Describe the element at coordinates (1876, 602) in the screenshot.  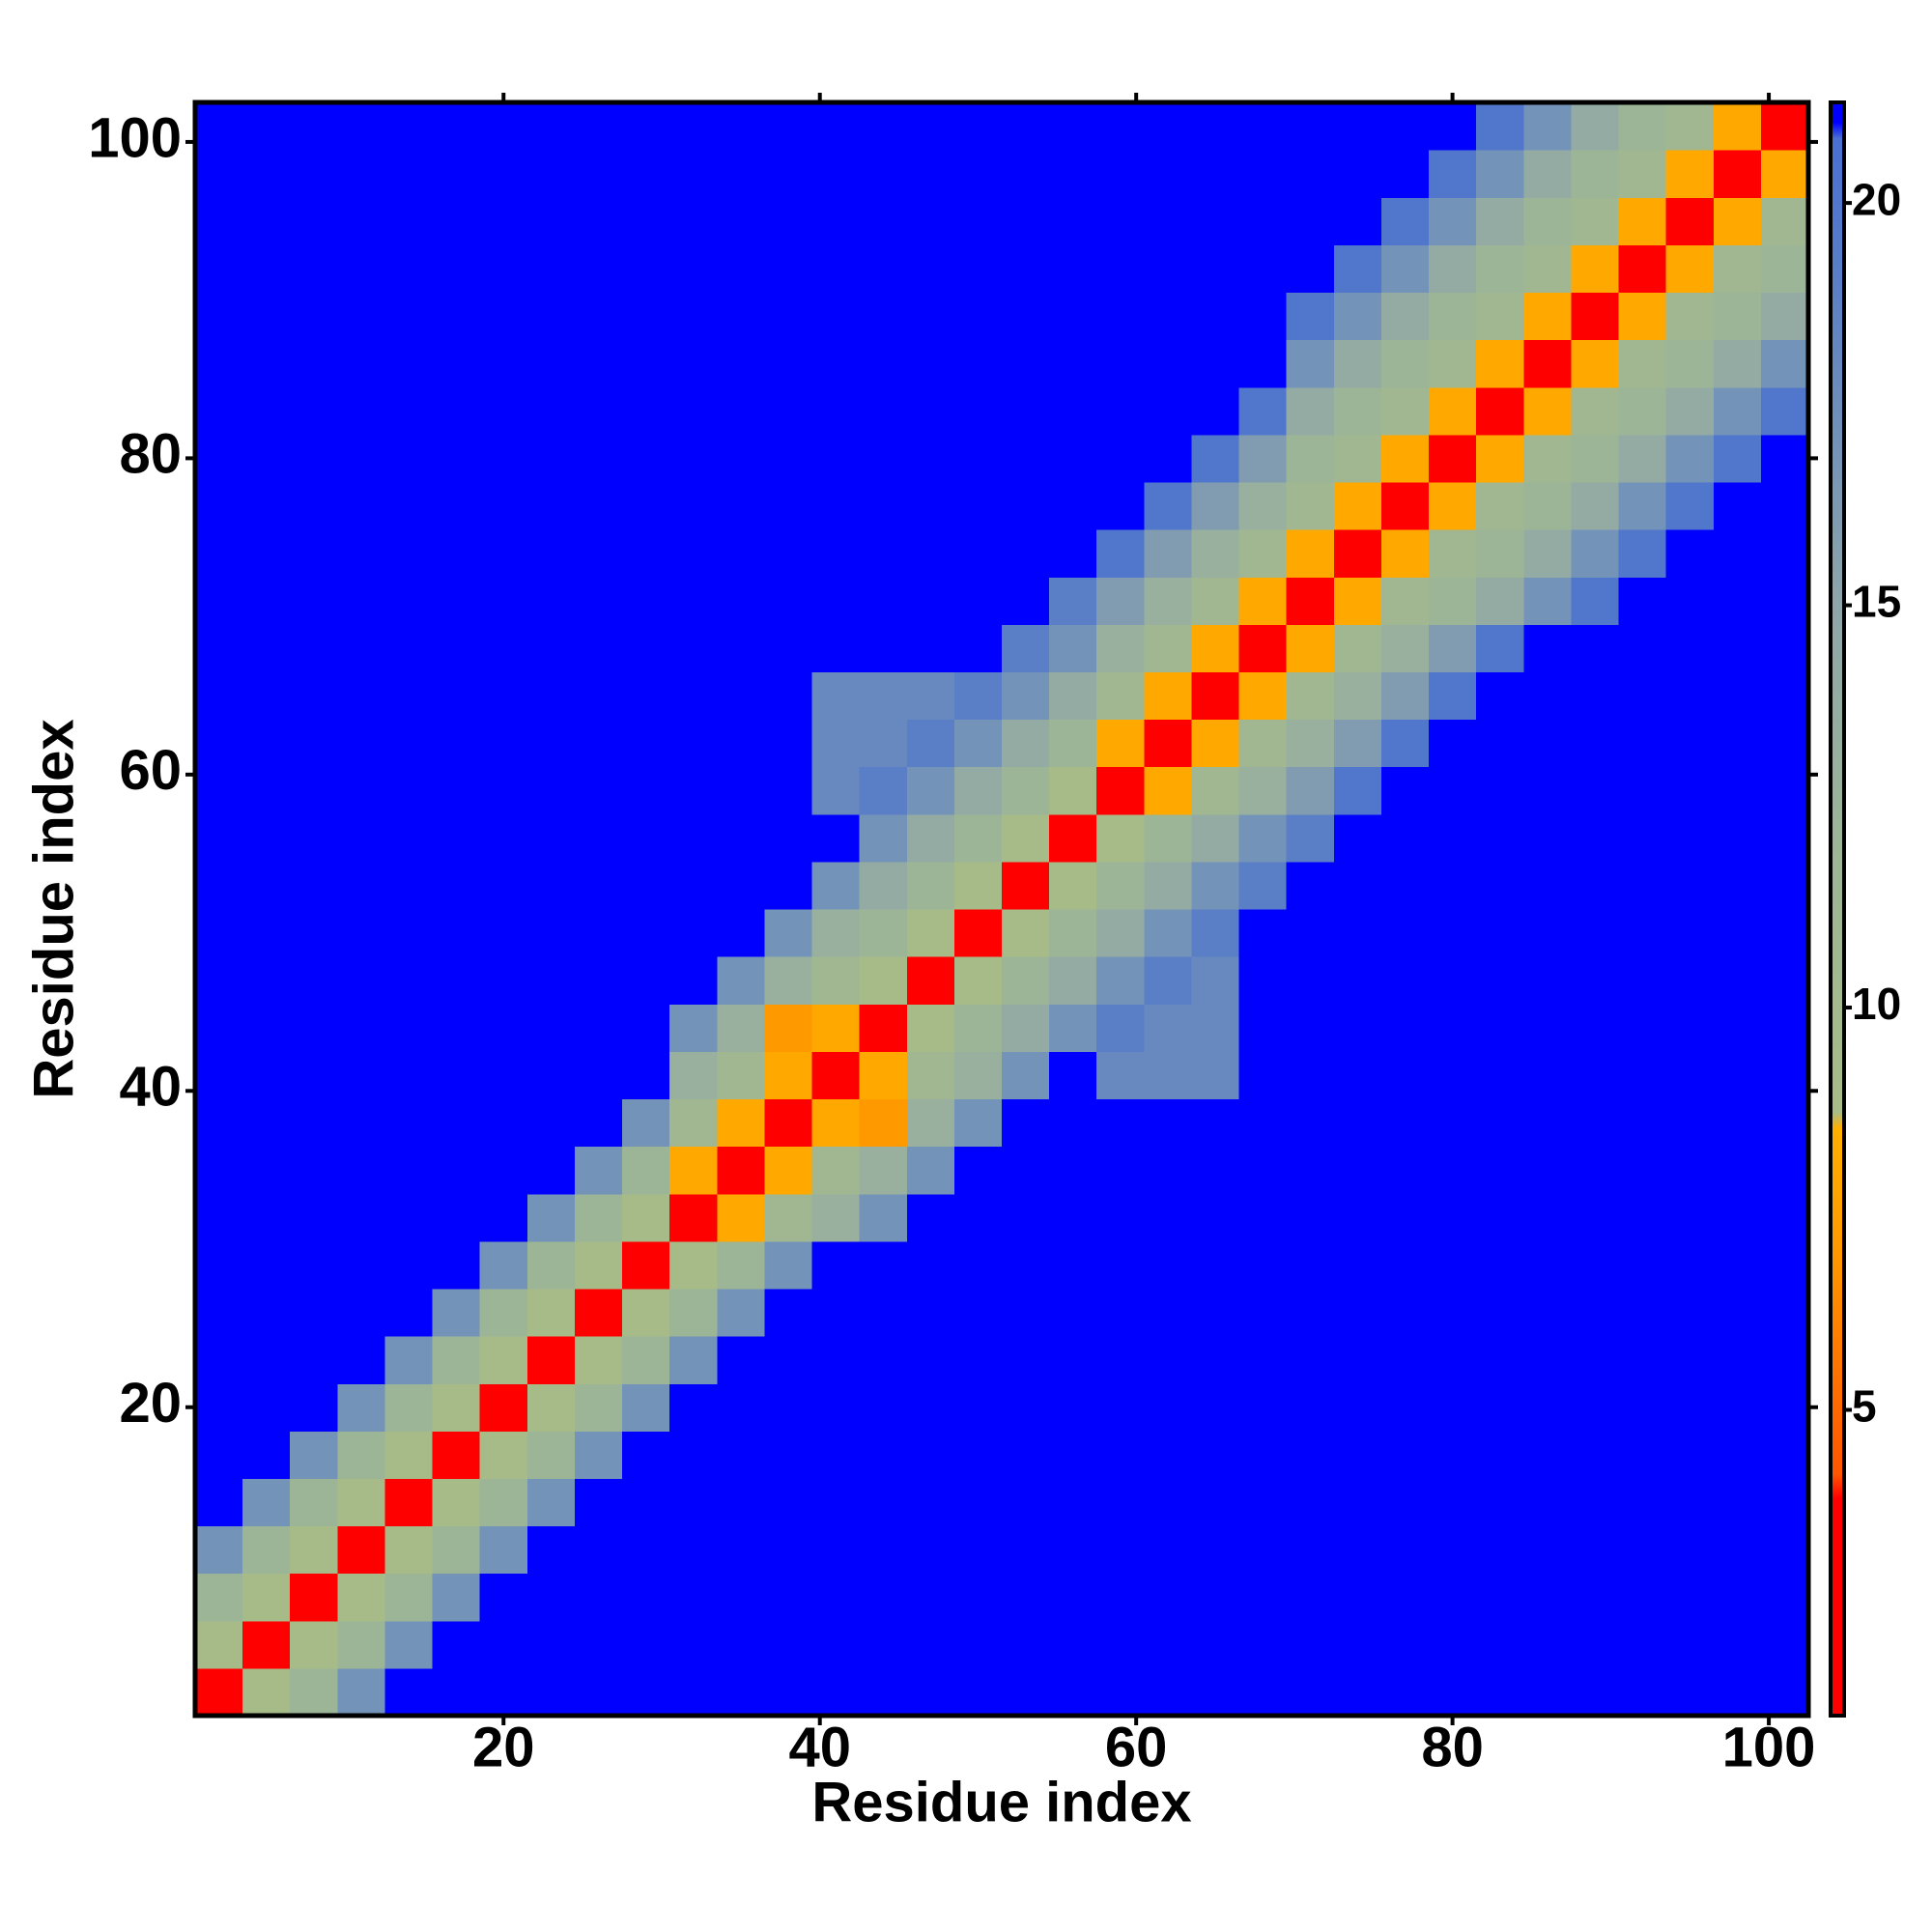
I see `colorbar-tick-label: 15` at that location.